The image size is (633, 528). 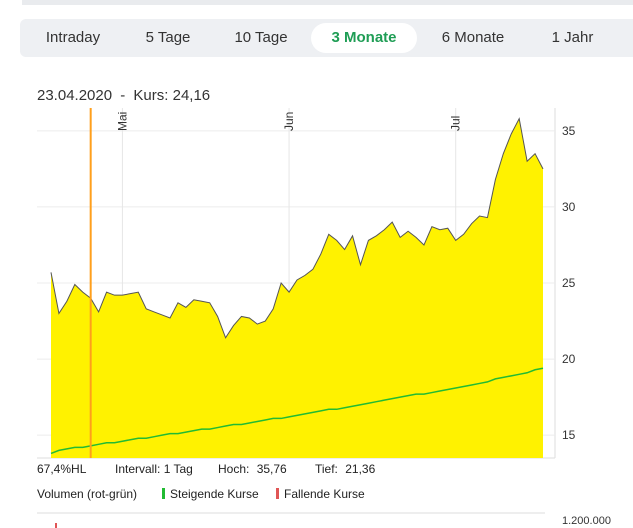 I want to click on tab-5-tage: 5 Tage, so click(x=168, y=37).